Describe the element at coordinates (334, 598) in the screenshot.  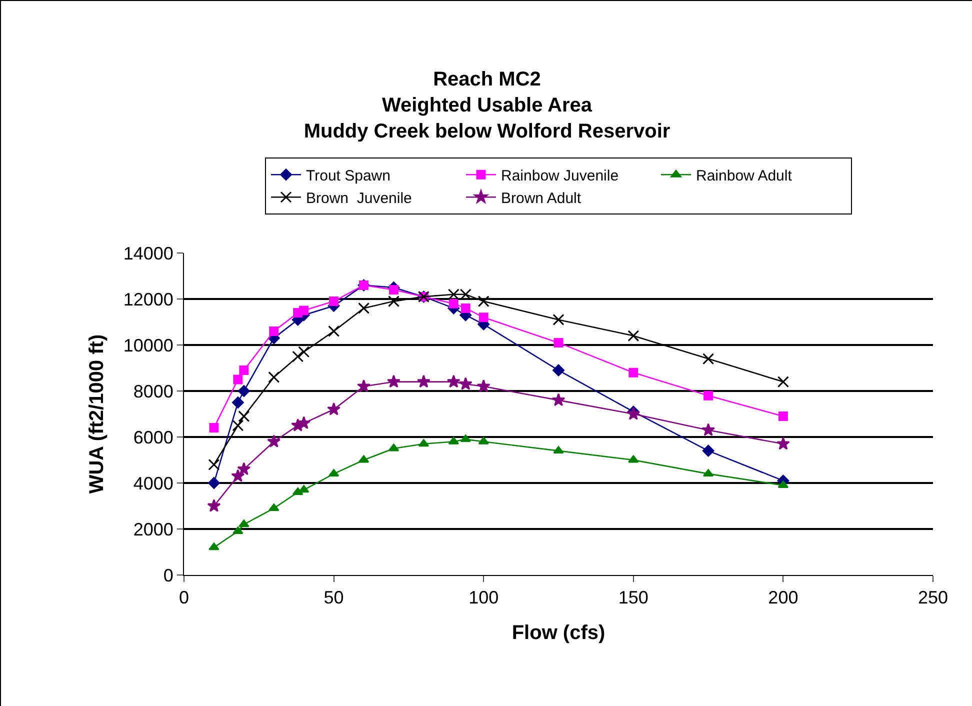
I see `x-tick-label: 50` at that location.